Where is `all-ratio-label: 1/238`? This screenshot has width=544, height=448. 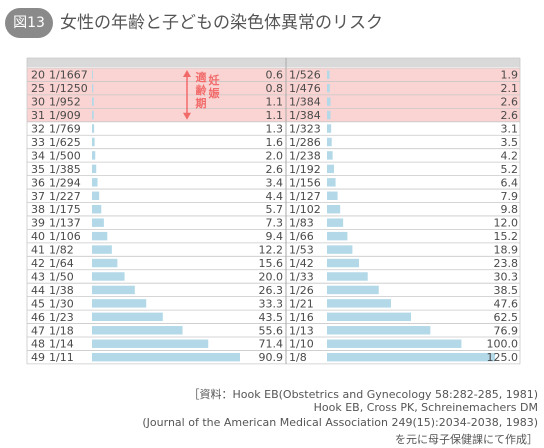 all-ratio-label: 1/238 is located at coordinates (305, 155).